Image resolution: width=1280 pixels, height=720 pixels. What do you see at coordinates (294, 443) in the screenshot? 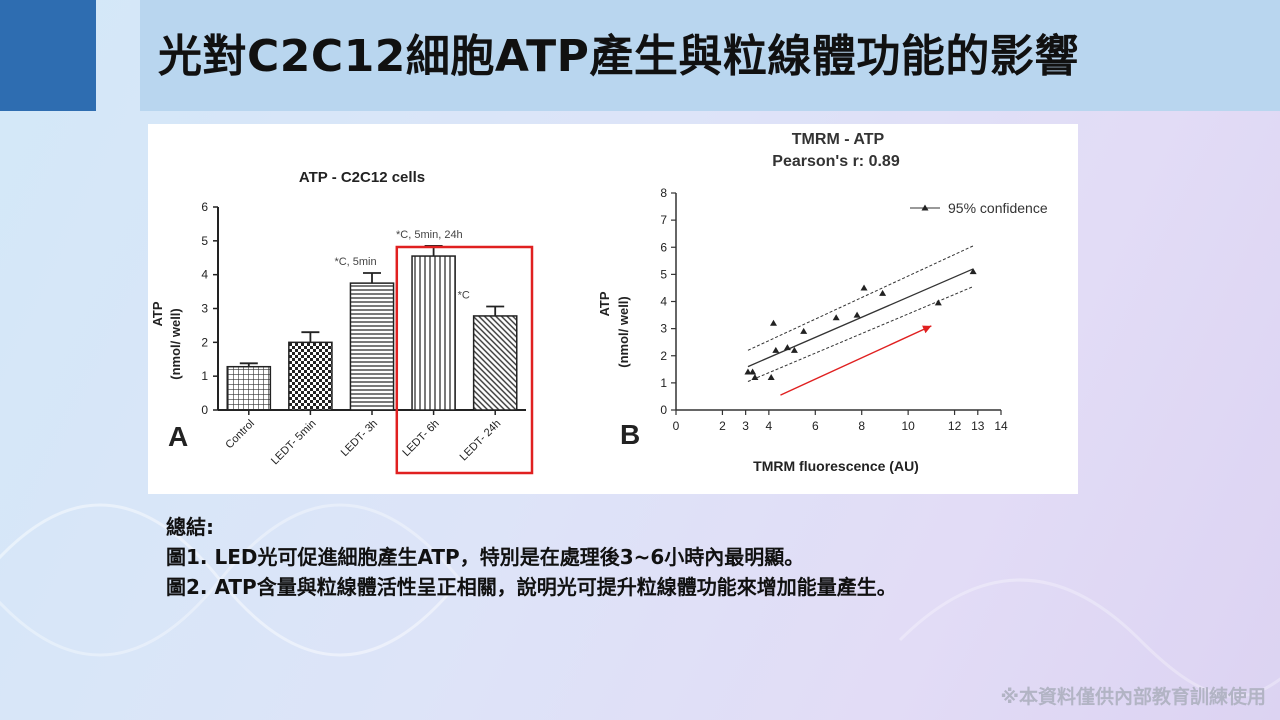
I see `chart-a-category-label: LEDT- 5min` at bounding box center [294, 443].